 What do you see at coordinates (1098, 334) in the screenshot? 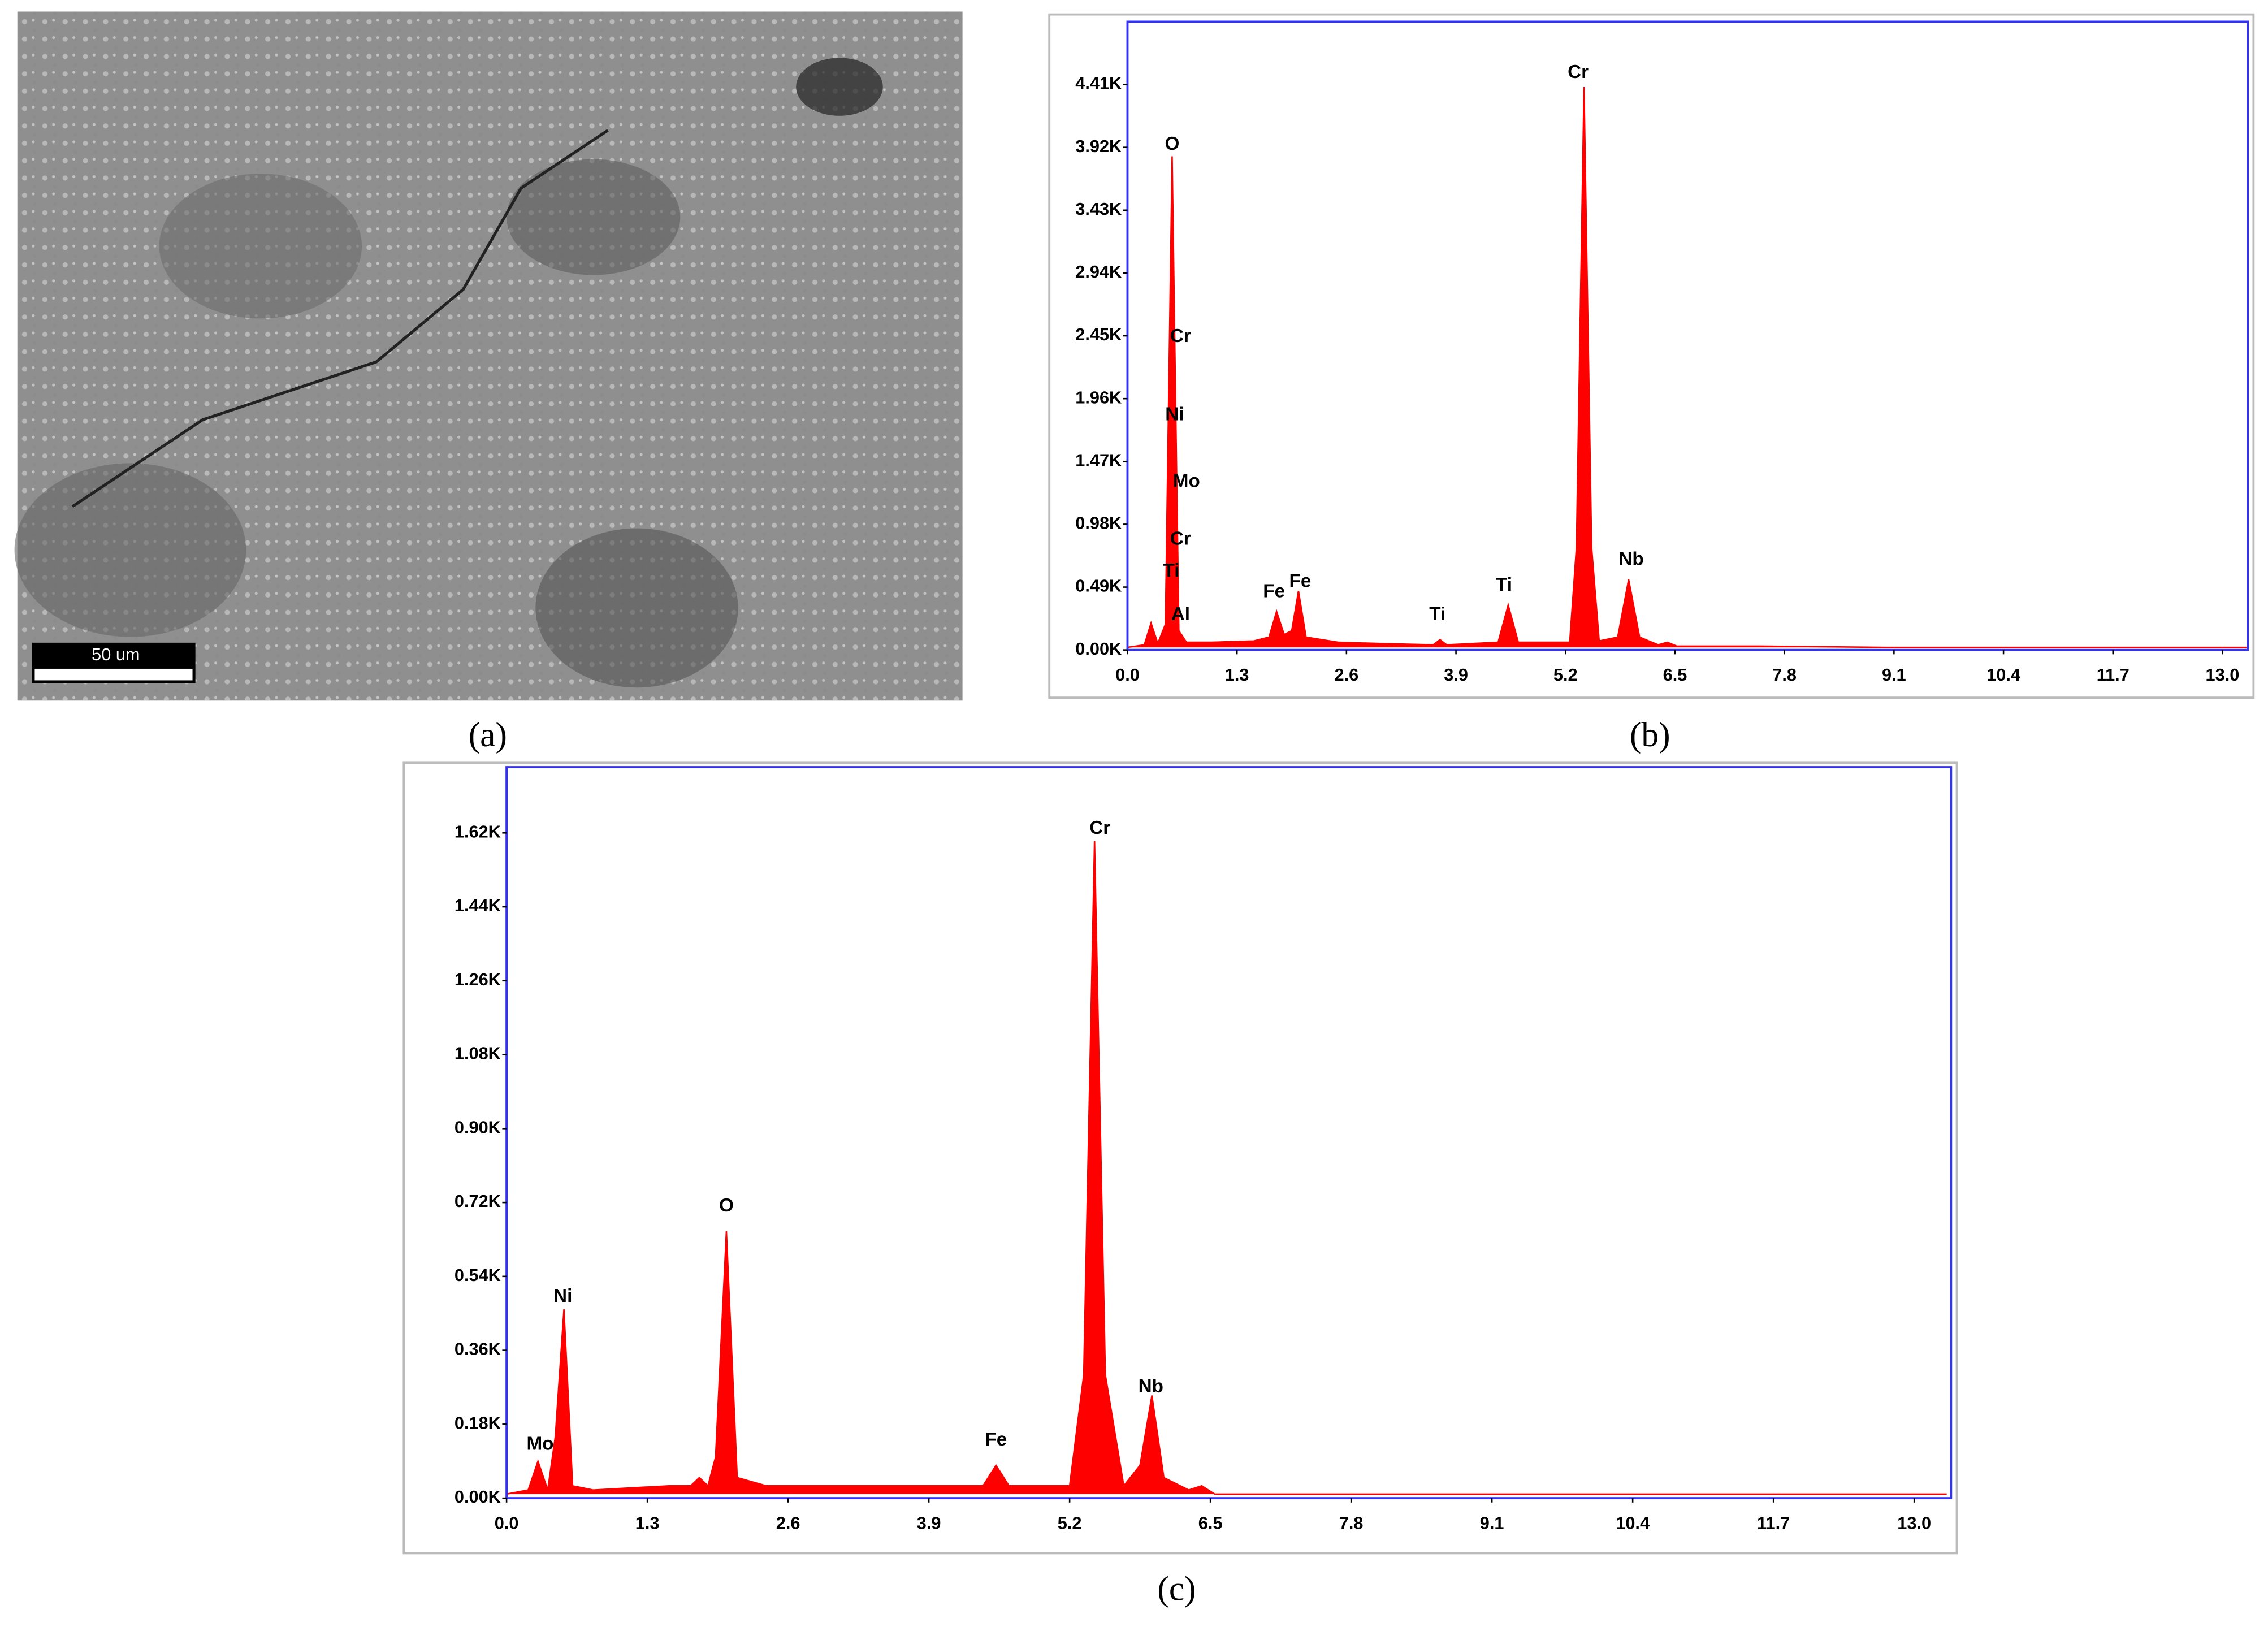
I see `y-tick-label: 2.45K` at bounding box center [1098, 334].